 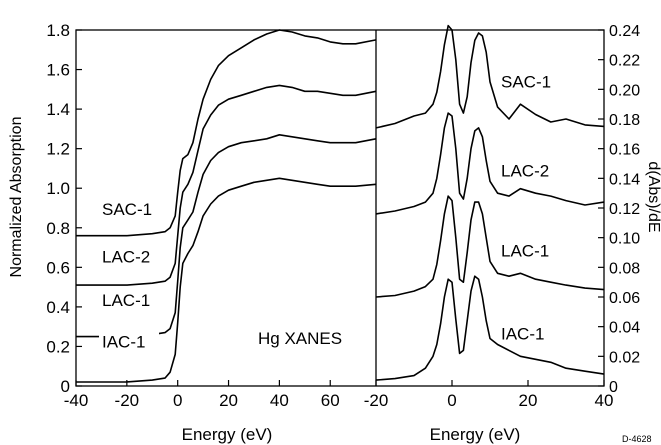 I want to click on left-x-tick-label: 60, so click(x=330, y=400).